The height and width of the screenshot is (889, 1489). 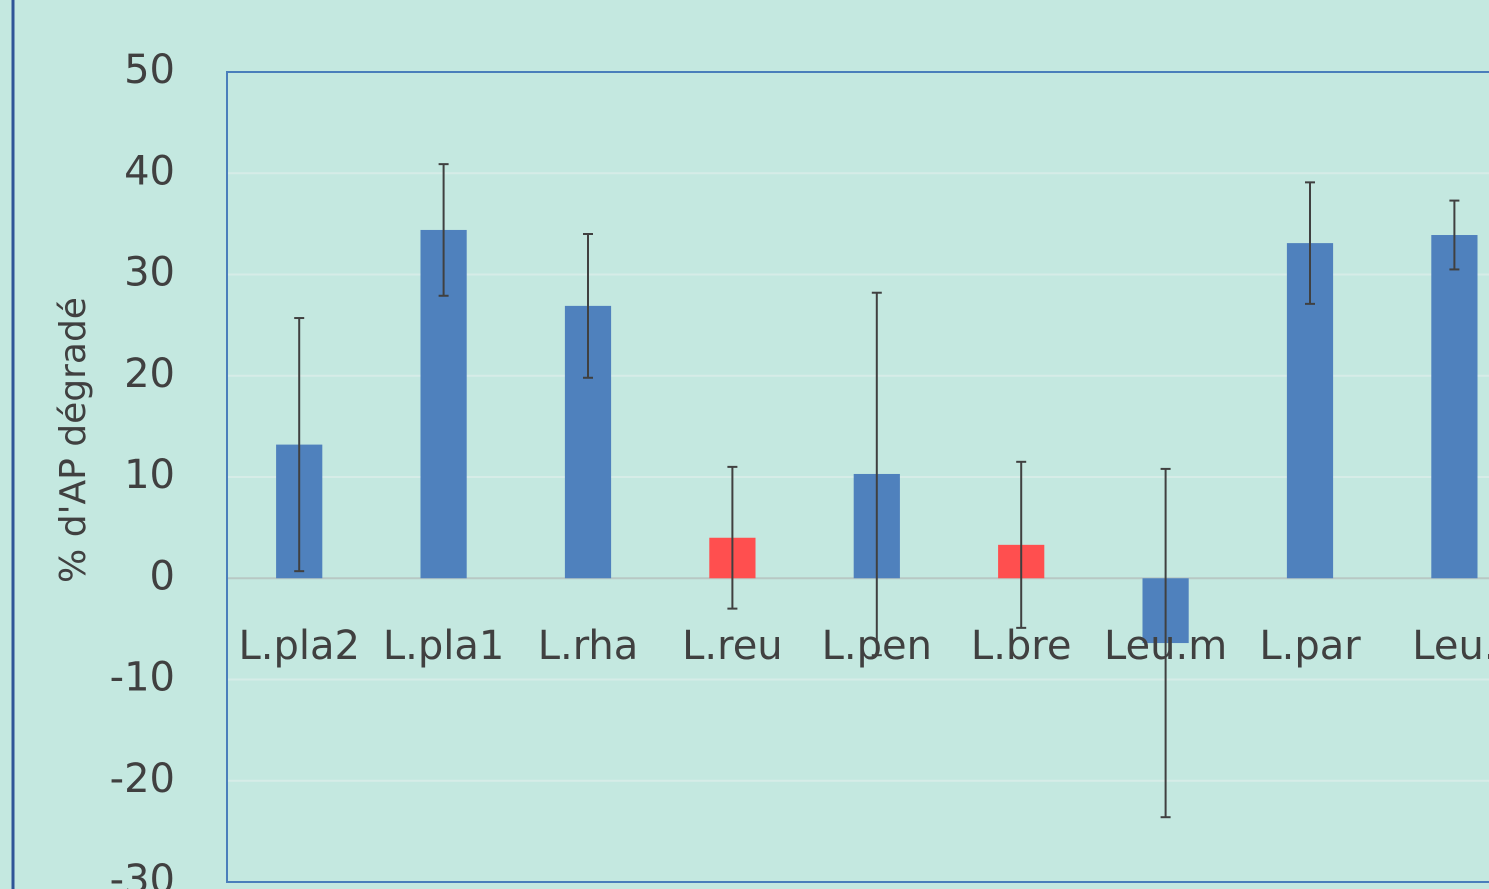 What do you see at coordinates (732, 646) in the screenshot?
I see `x-tick-label: L.reu` at bounding box center [732, 646].